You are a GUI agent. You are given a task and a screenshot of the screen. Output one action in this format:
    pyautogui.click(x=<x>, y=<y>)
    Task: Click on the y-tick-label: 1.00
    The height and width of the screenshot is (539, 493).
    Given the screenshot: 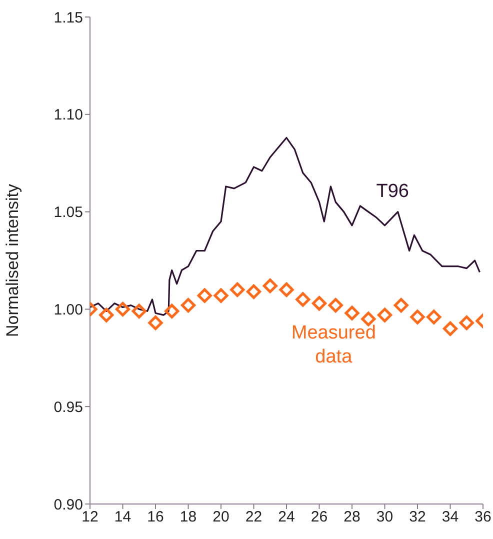 What is the action you would take?
    pyautogui.click(x=68, y=310)
    